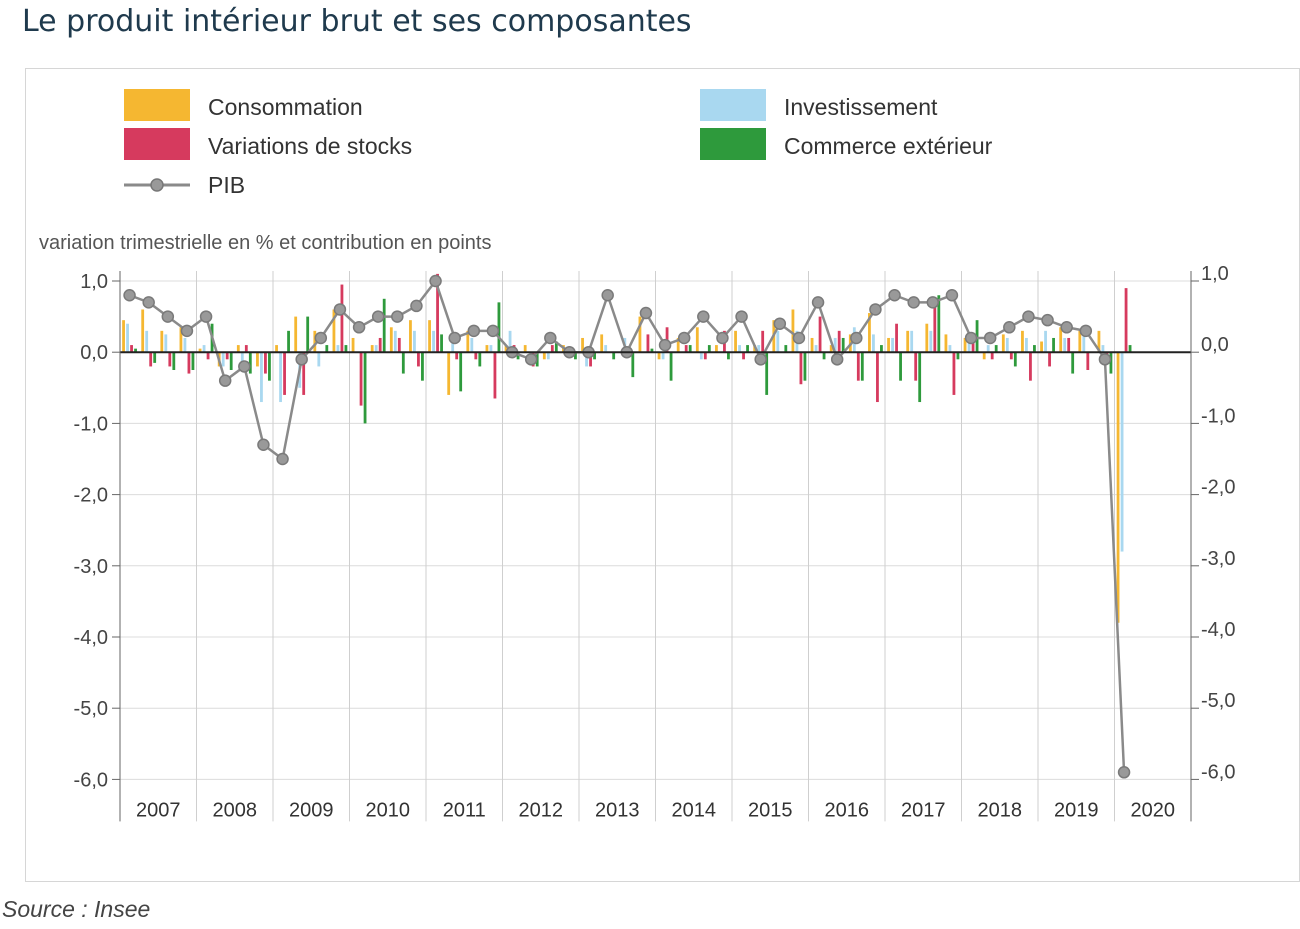 The image size is (1300, 929). What do you see at coordinates (1153, 810) in the screenshot?
I see `x-tick-label-2020: 2020` at bounding box center [1153, 810].